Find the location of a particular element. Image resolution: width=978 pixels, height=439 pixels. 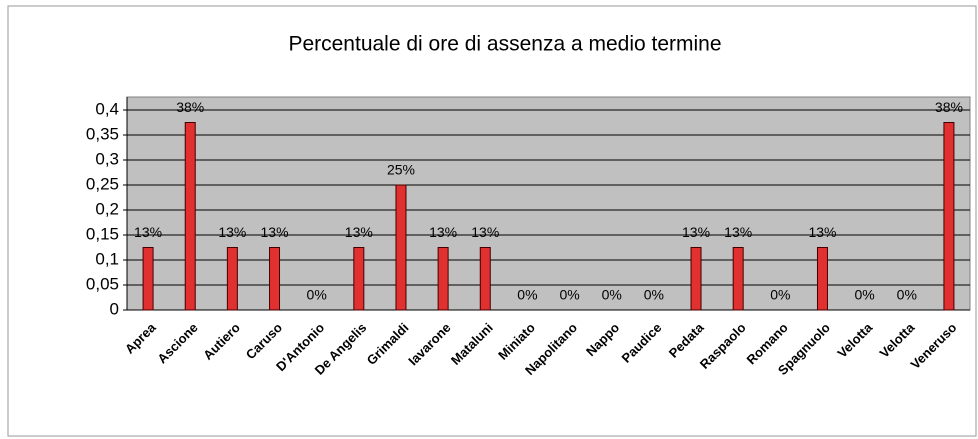

y-tick-label: 0,15 is located at coordinates (102, 233).